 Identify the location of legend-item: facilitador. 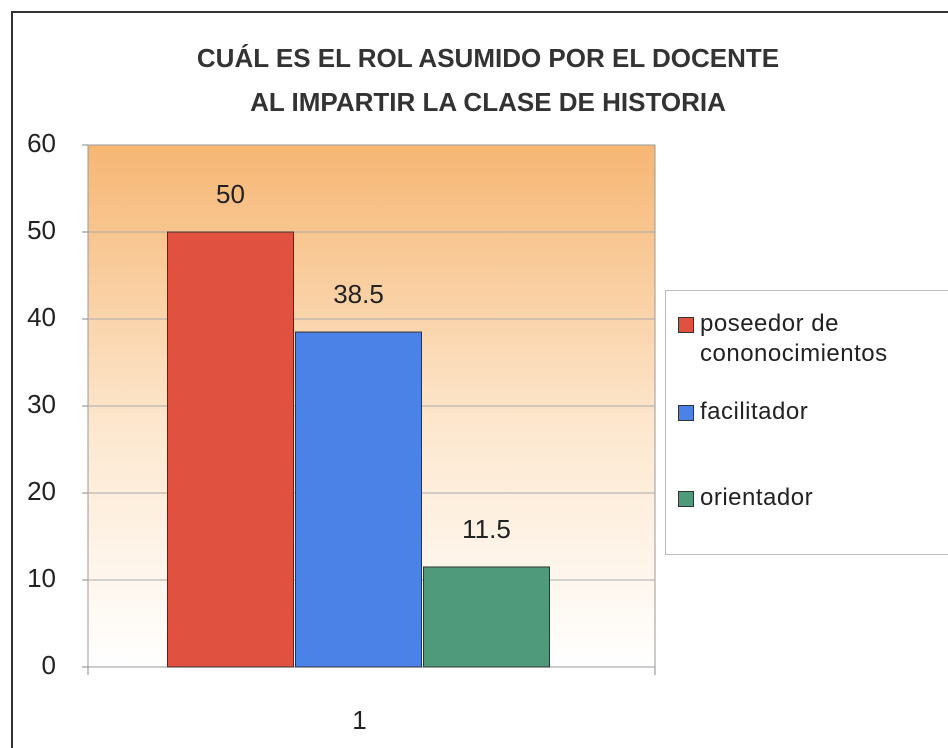
(813, 412).